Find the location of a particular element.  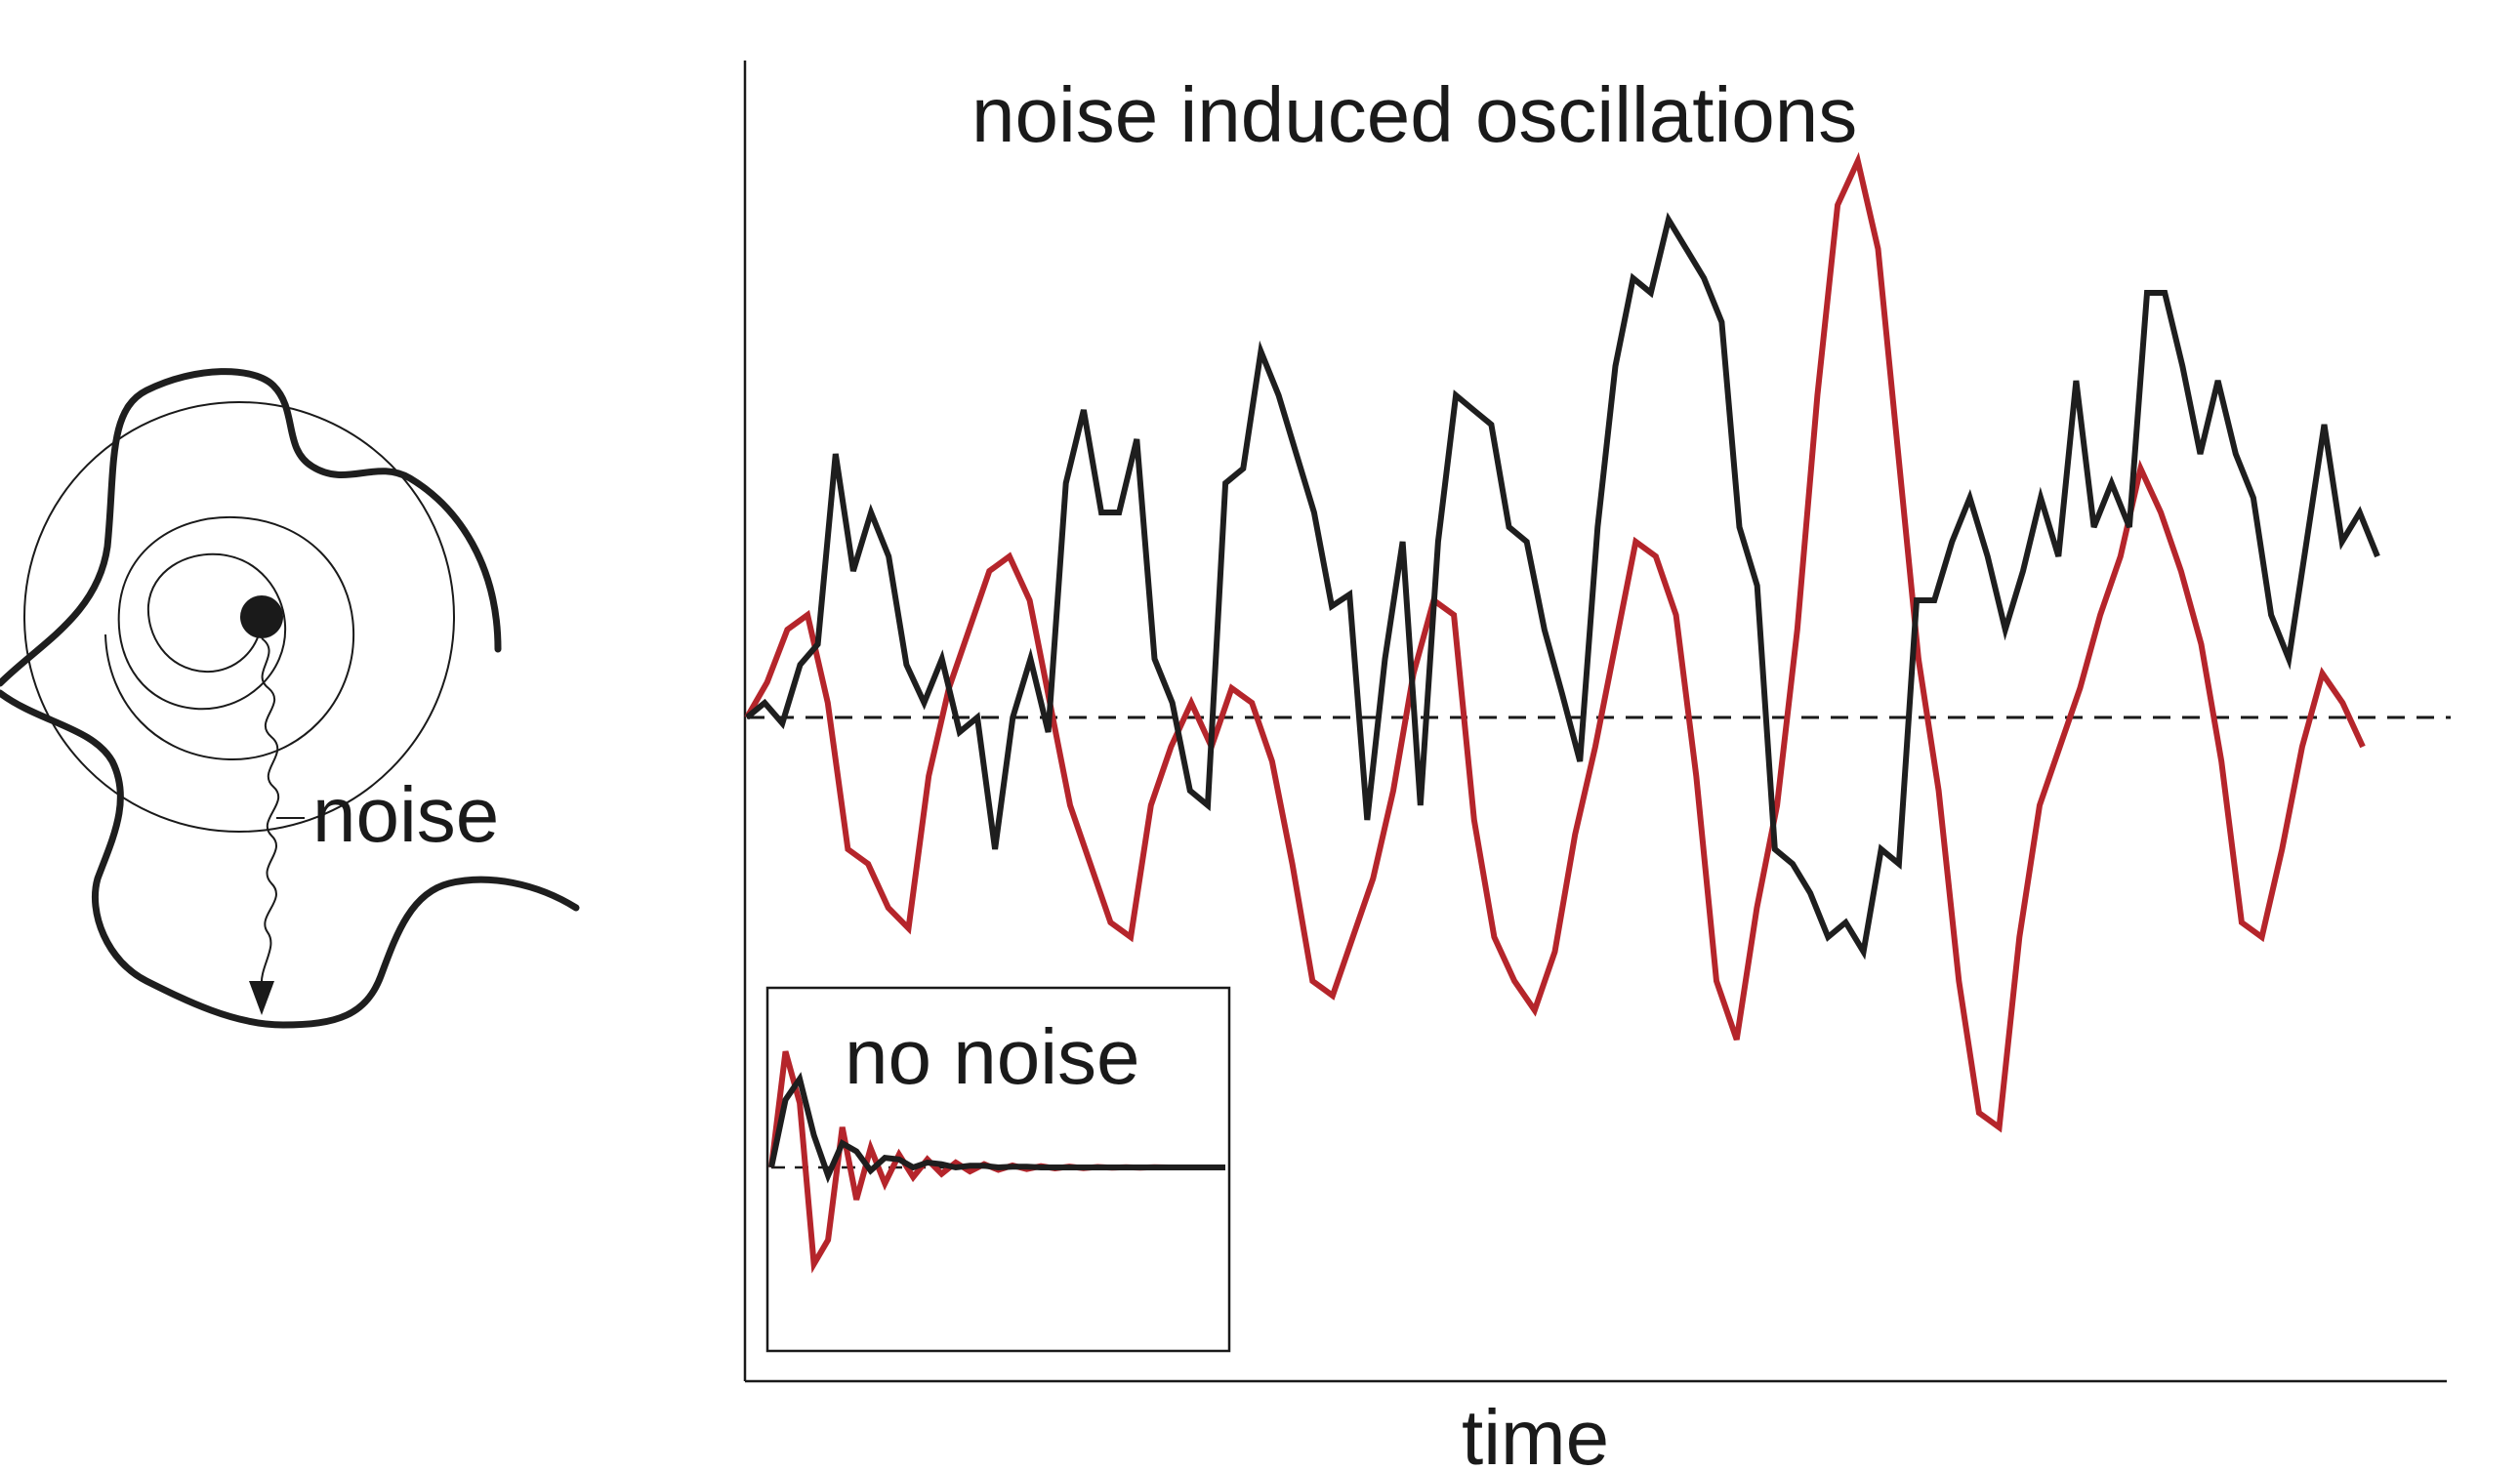

noise-label: noise is located at coordinates (405, 814).